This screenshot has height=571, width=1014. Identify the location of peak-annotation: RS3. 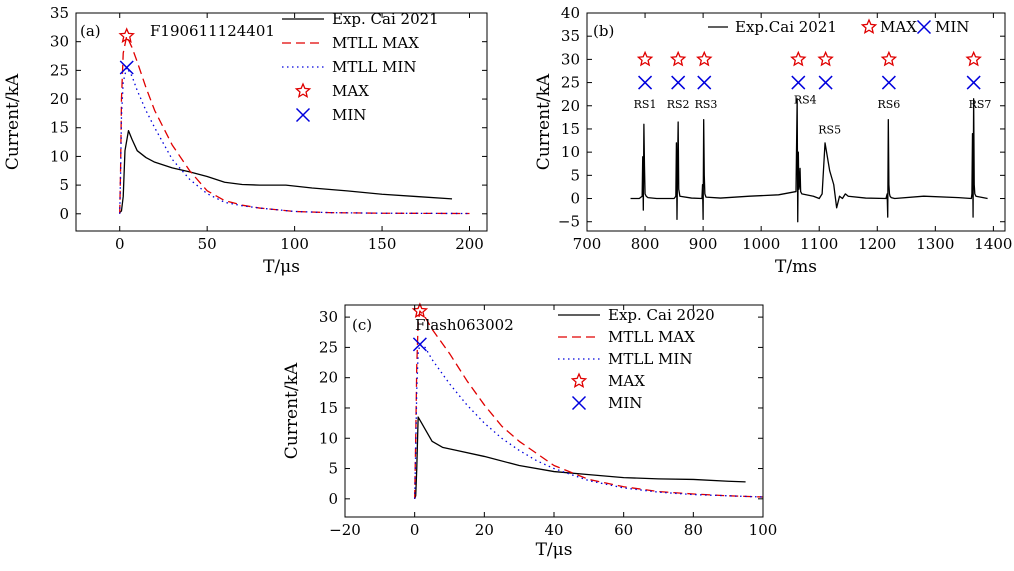
(706, 104).